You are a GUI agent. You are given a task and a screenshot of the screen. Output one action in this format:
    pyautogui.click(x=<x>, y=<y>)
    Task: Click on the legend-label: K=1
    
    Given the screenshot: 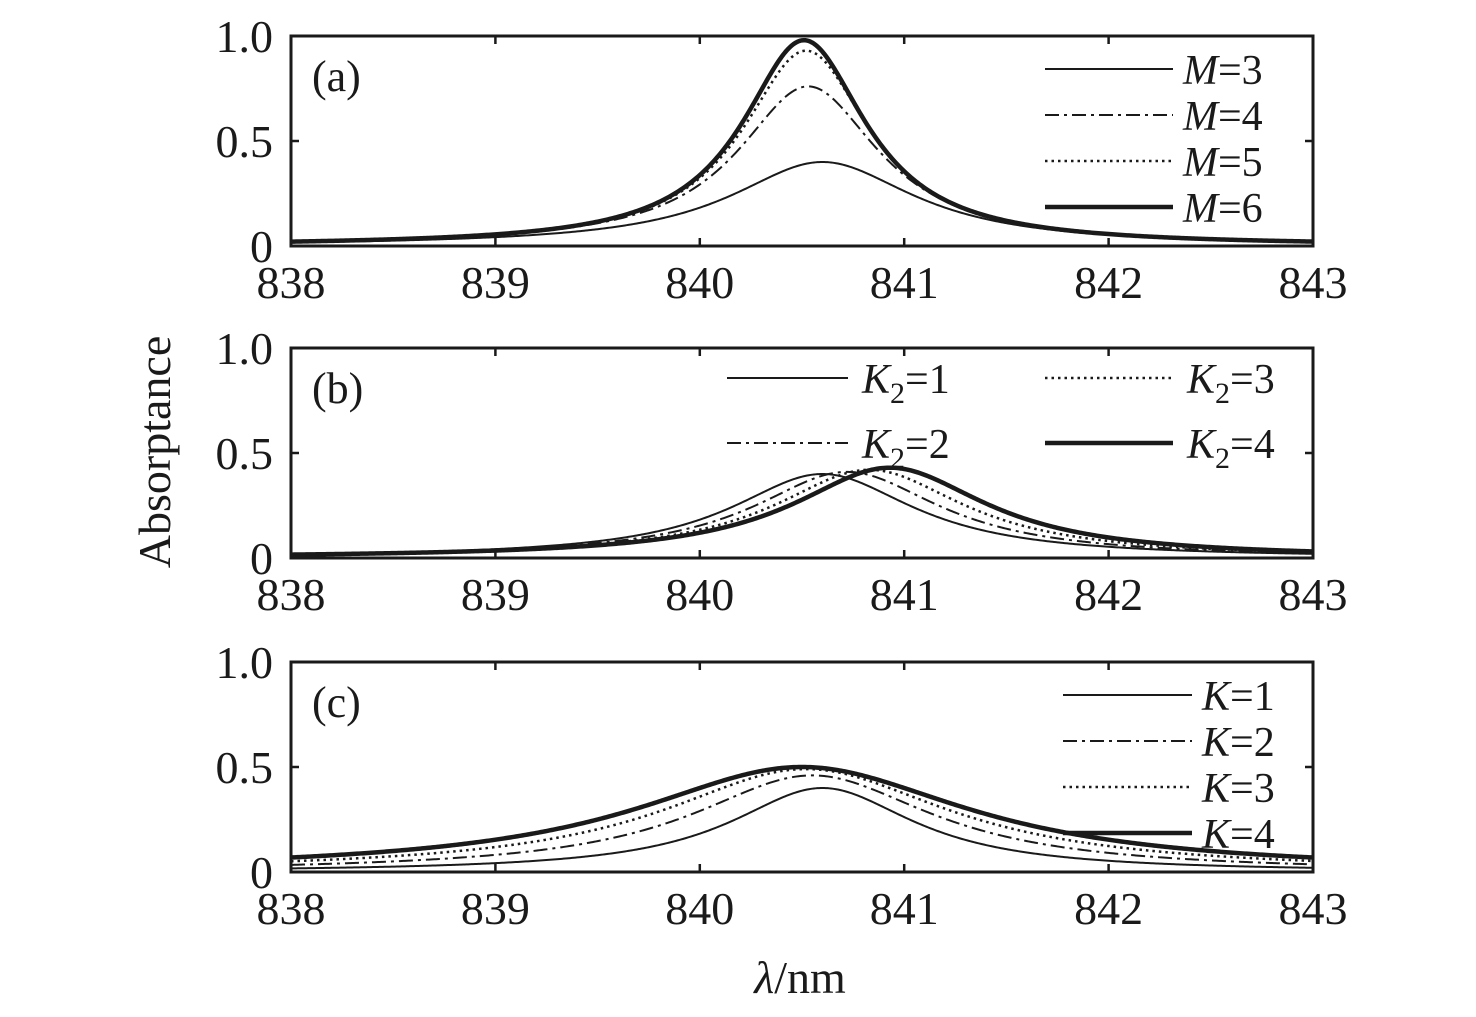 What is the action you would take?
    pyautogui.click(x=1238, y=697)
    